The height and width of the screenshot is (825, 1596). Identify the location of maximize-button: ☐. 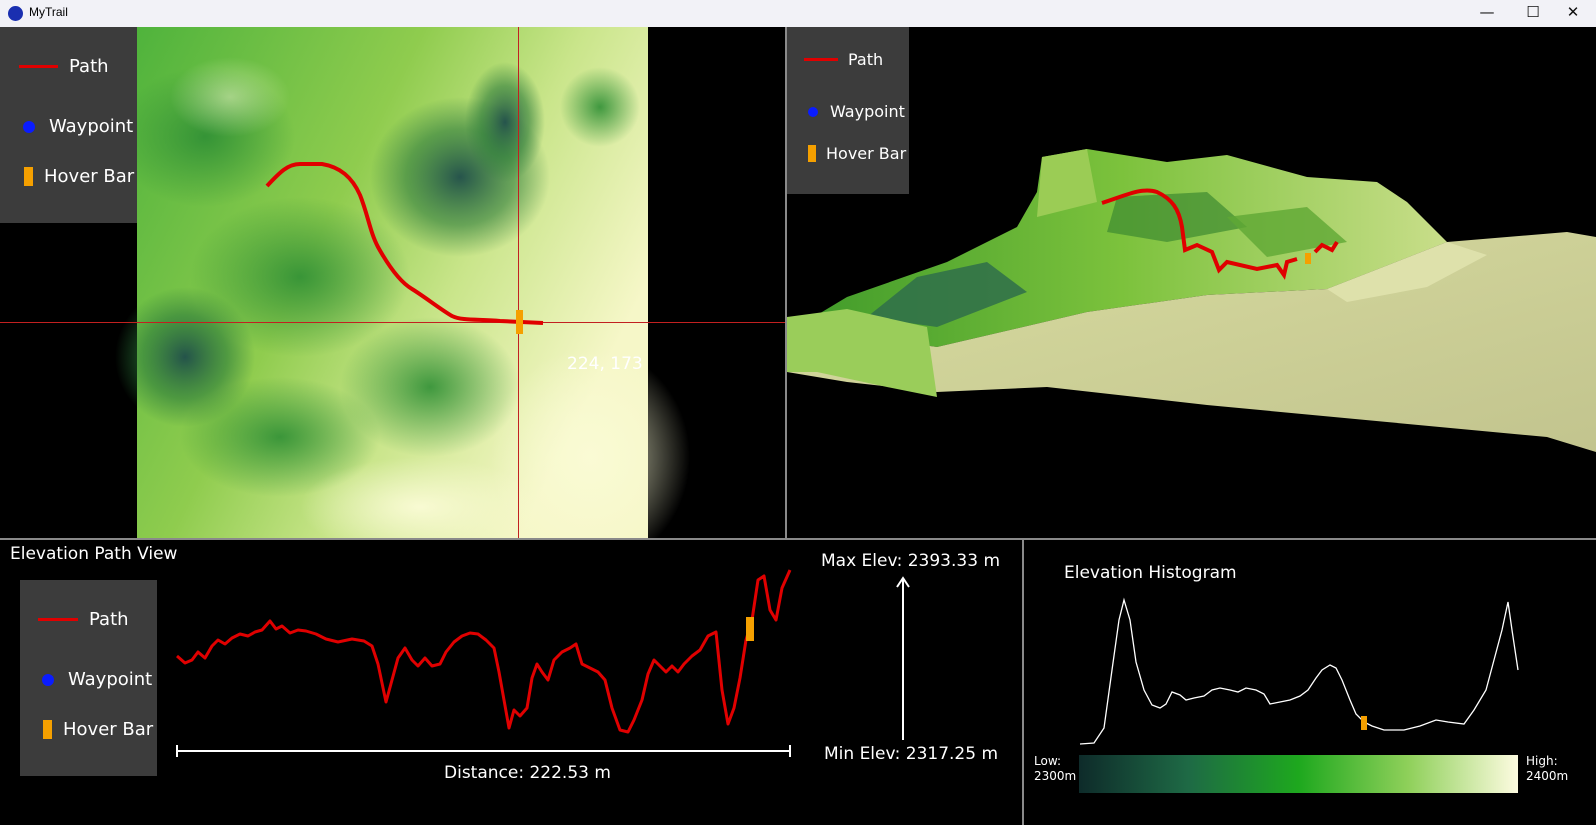
(1533, 12).